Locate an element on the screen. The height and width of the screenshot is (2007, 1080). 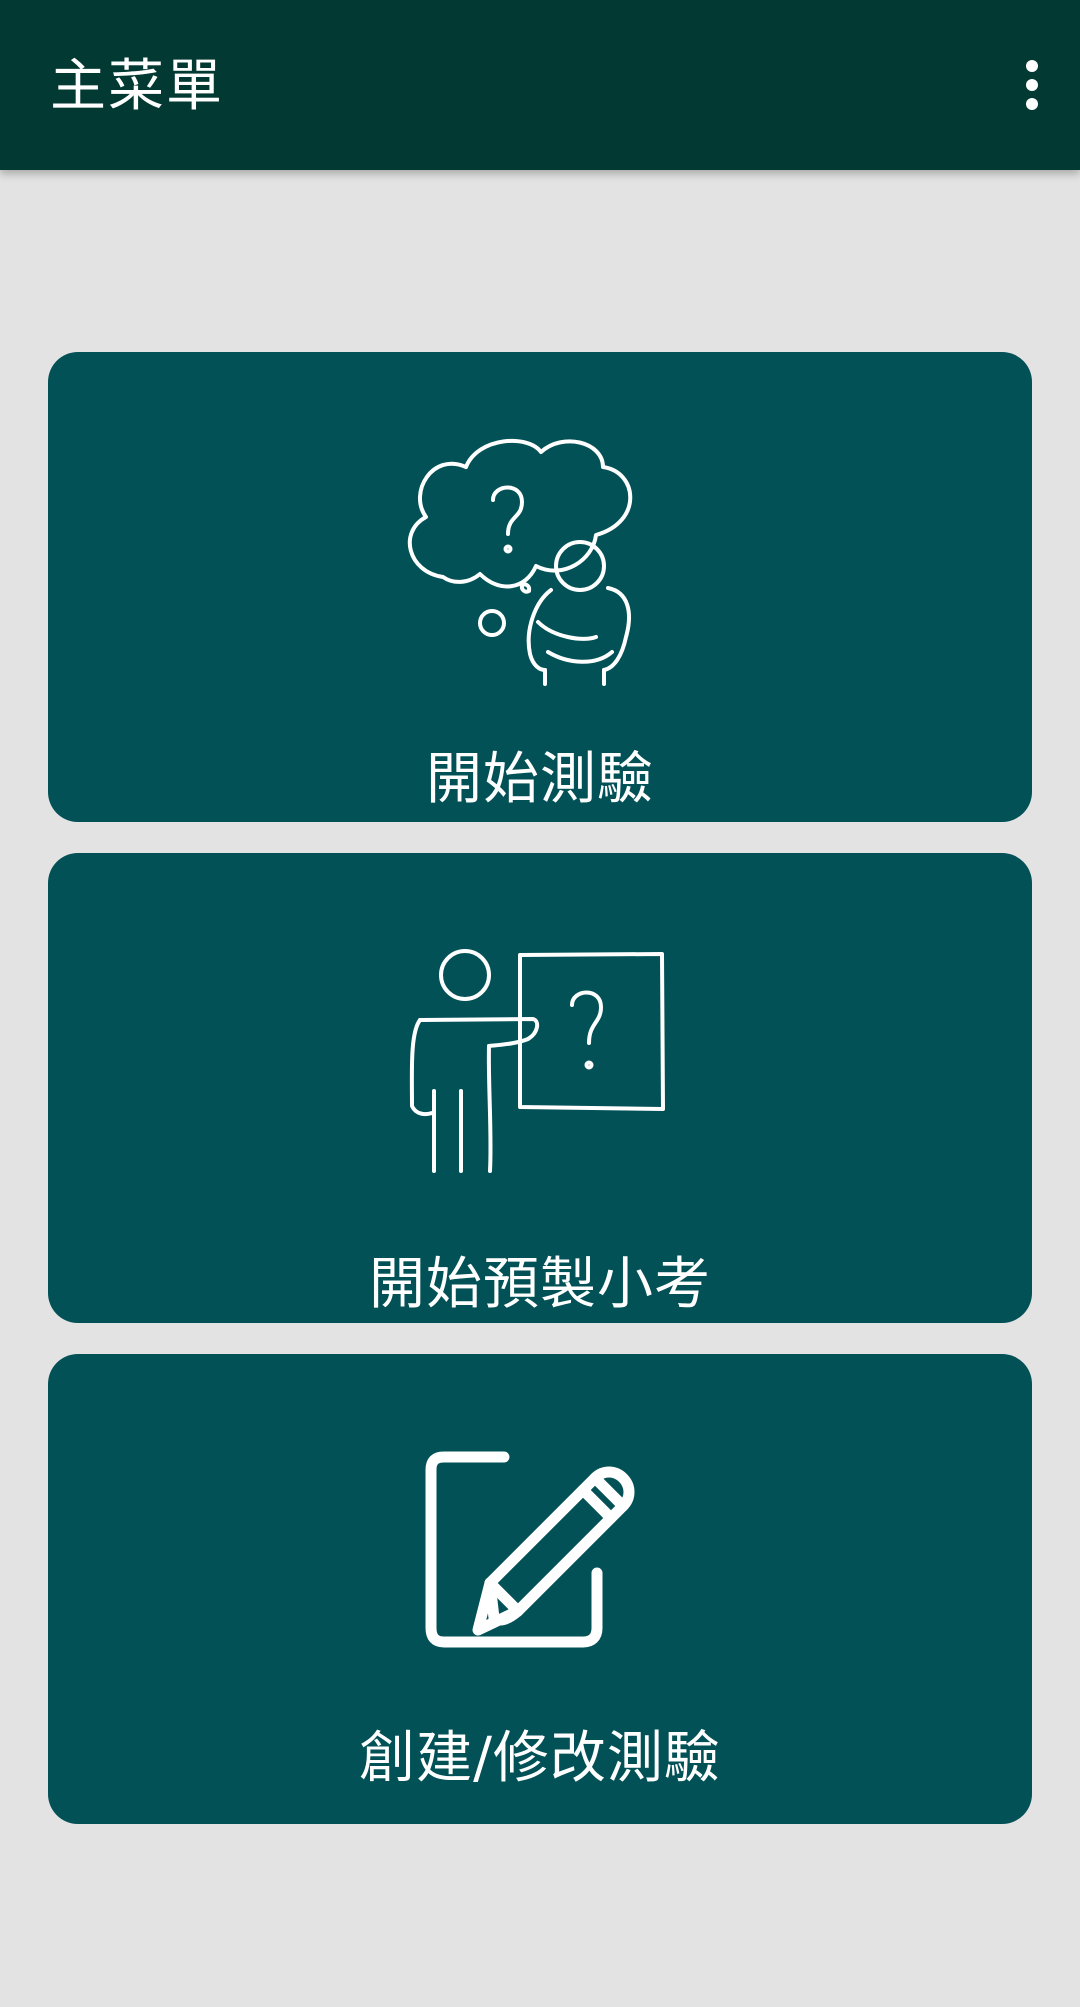
edit-icon is located at coordinates (530, 1549).